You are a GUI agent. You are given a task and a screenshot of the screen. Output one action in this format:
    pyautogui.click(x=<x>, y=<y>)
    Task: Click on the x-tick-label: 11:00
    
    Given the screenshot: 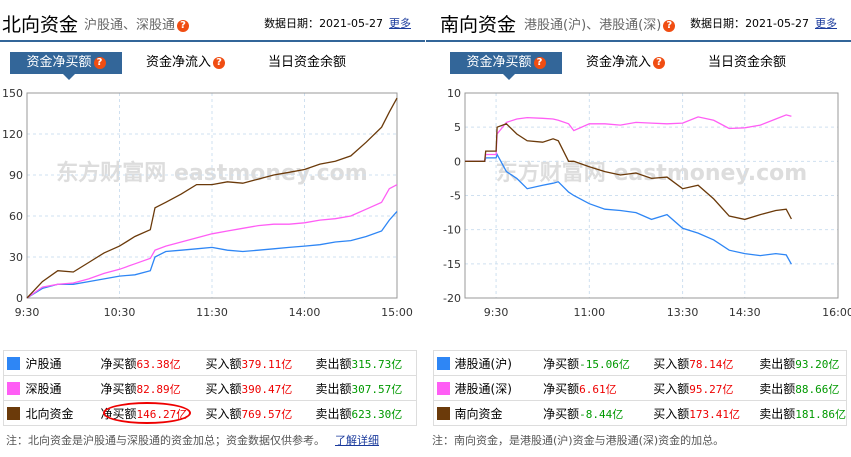 What is the action you would take?
    pyautogui.click(x=589, y=312)
    